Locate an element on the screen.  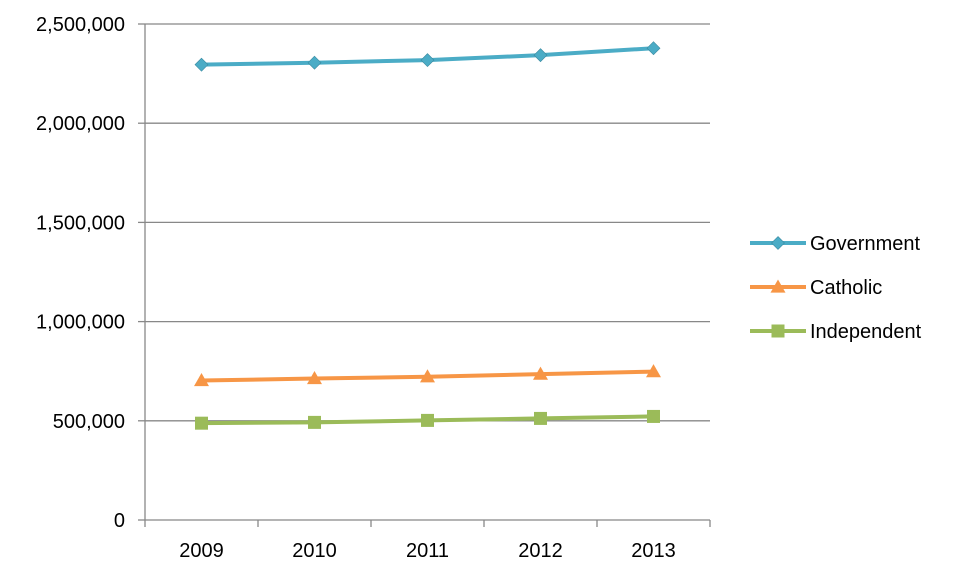
y-tick-label: 2,000,000 is located at coordinates (80, 124).